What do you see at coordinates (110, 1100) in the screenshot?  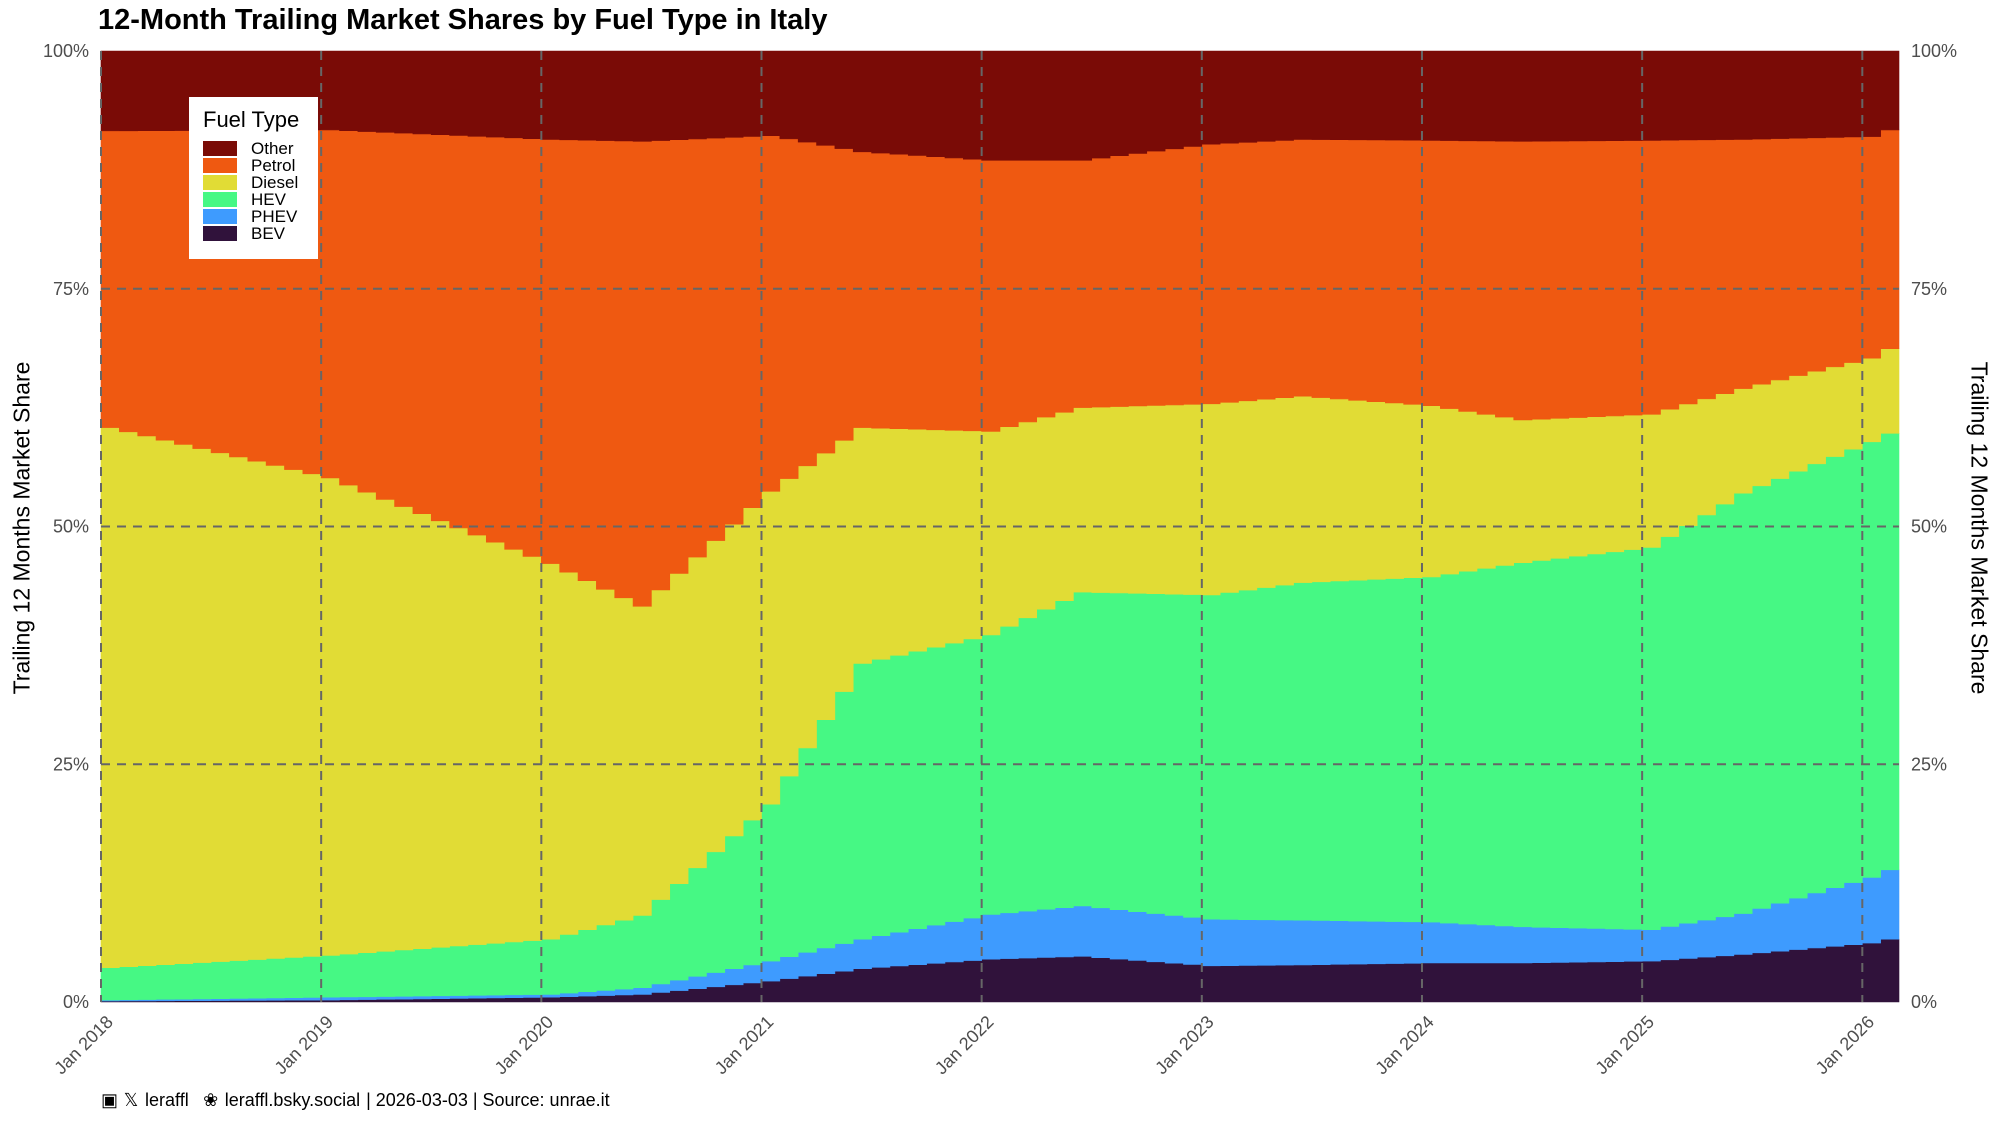 I see `threads-icon: ▣` at bounding box center [110, 1100].